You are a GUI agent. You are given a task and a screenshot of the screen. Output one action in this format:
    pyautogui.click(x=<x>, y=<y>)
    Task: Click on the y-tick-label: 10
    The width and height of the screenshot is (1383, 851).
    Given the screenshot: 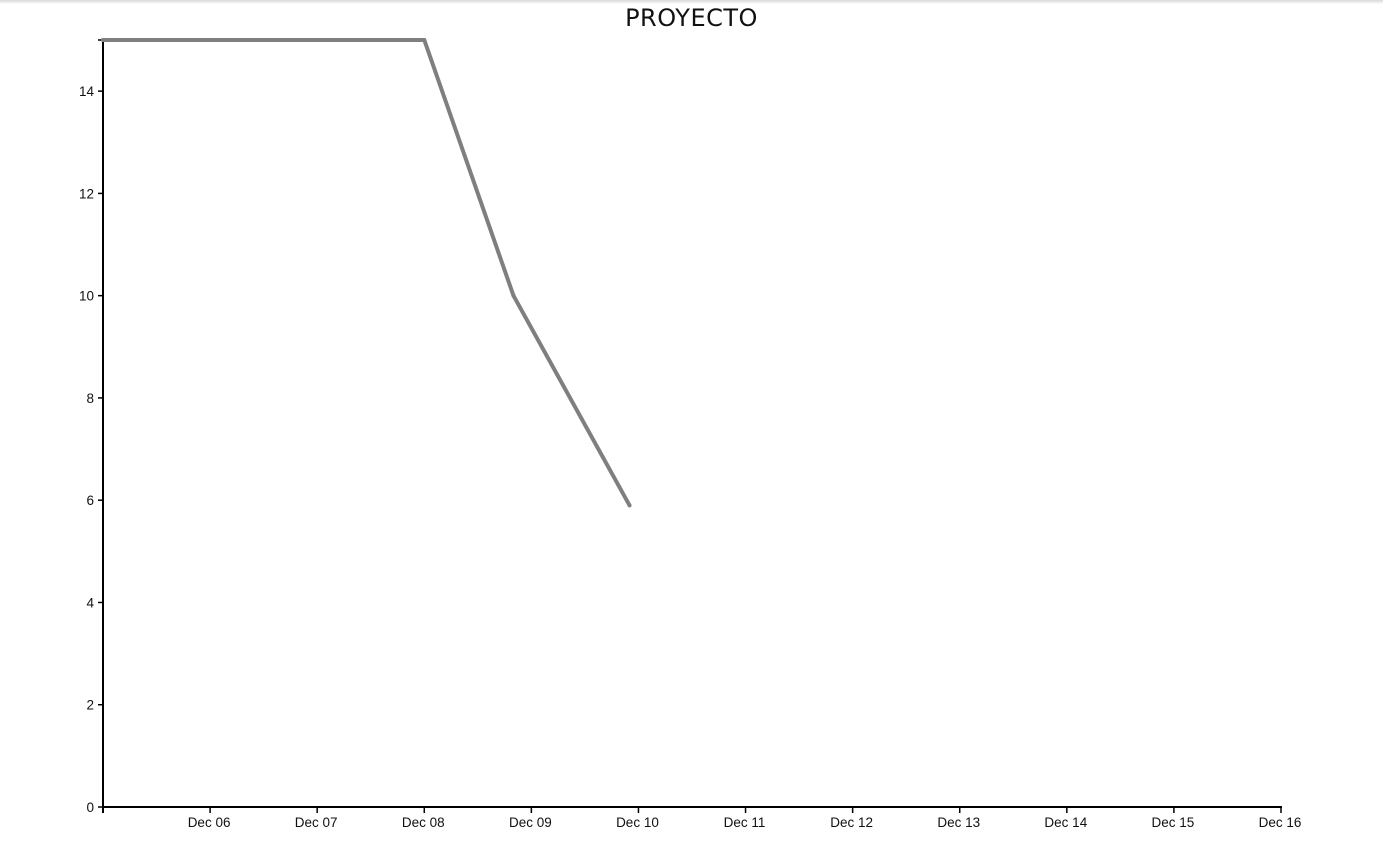 What is the action you would take?
    pyautogui.click(x=86, y=296)
    